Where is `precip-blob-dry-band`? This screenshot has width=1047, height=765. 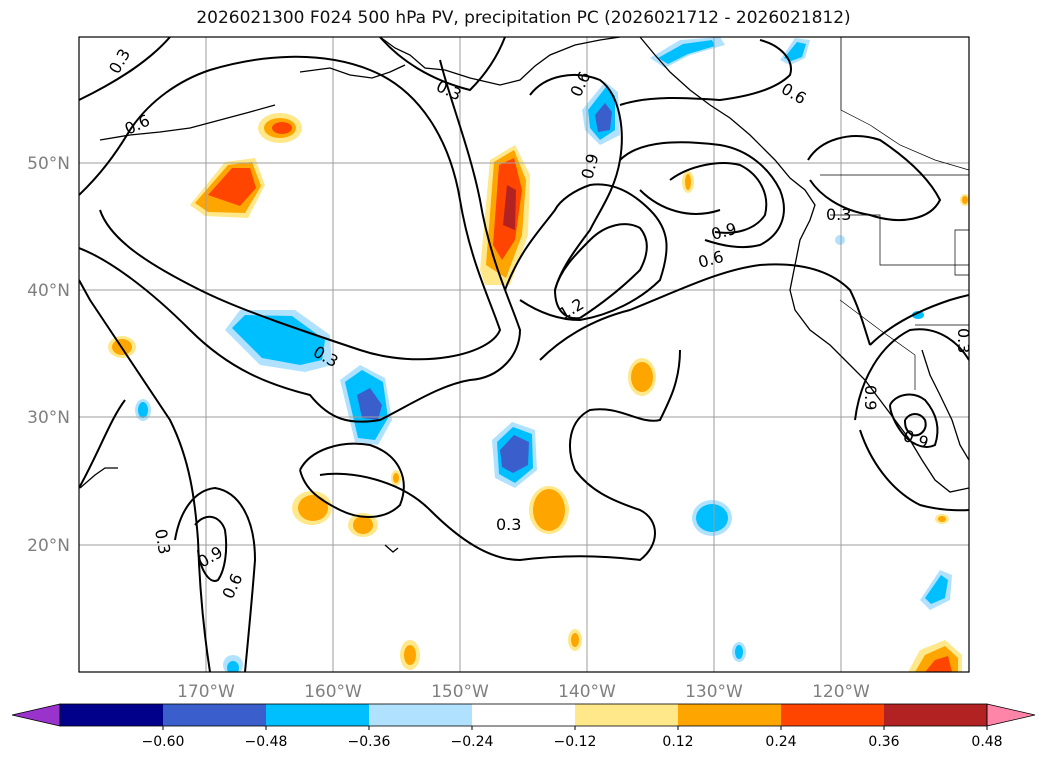 precip-blob-dry-band is located at coordinates (278, 341).